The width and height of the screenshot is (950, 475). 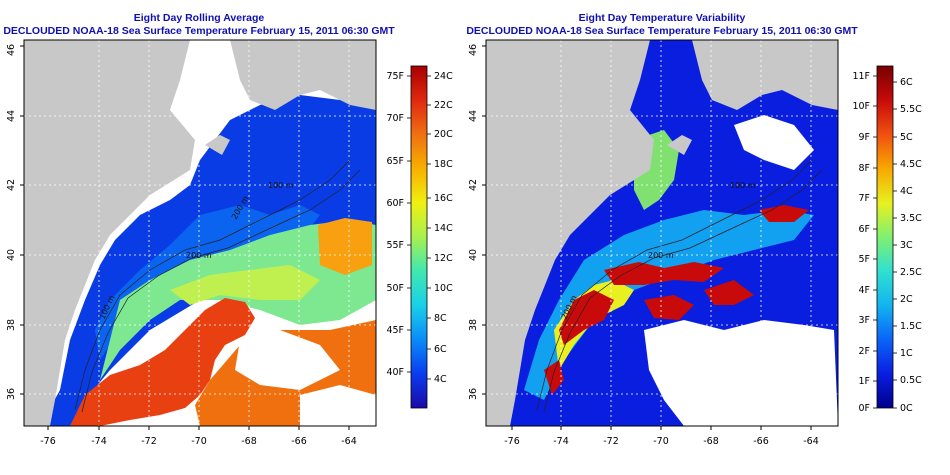 I want to click on colorbar-c-label: 2.5C, so click(x=911, y=272).